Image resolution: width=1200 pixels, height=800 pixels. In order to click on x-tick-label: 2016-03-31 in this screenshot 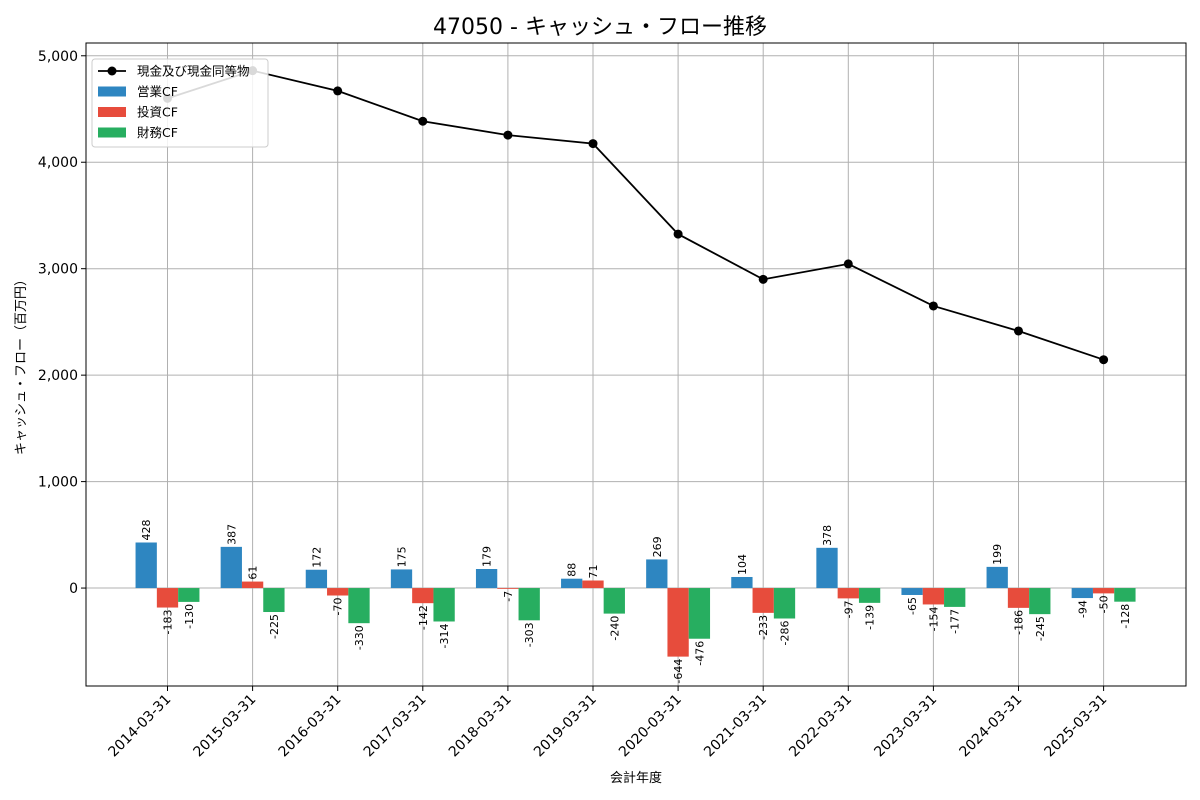, I will do `click(310, 726)`.